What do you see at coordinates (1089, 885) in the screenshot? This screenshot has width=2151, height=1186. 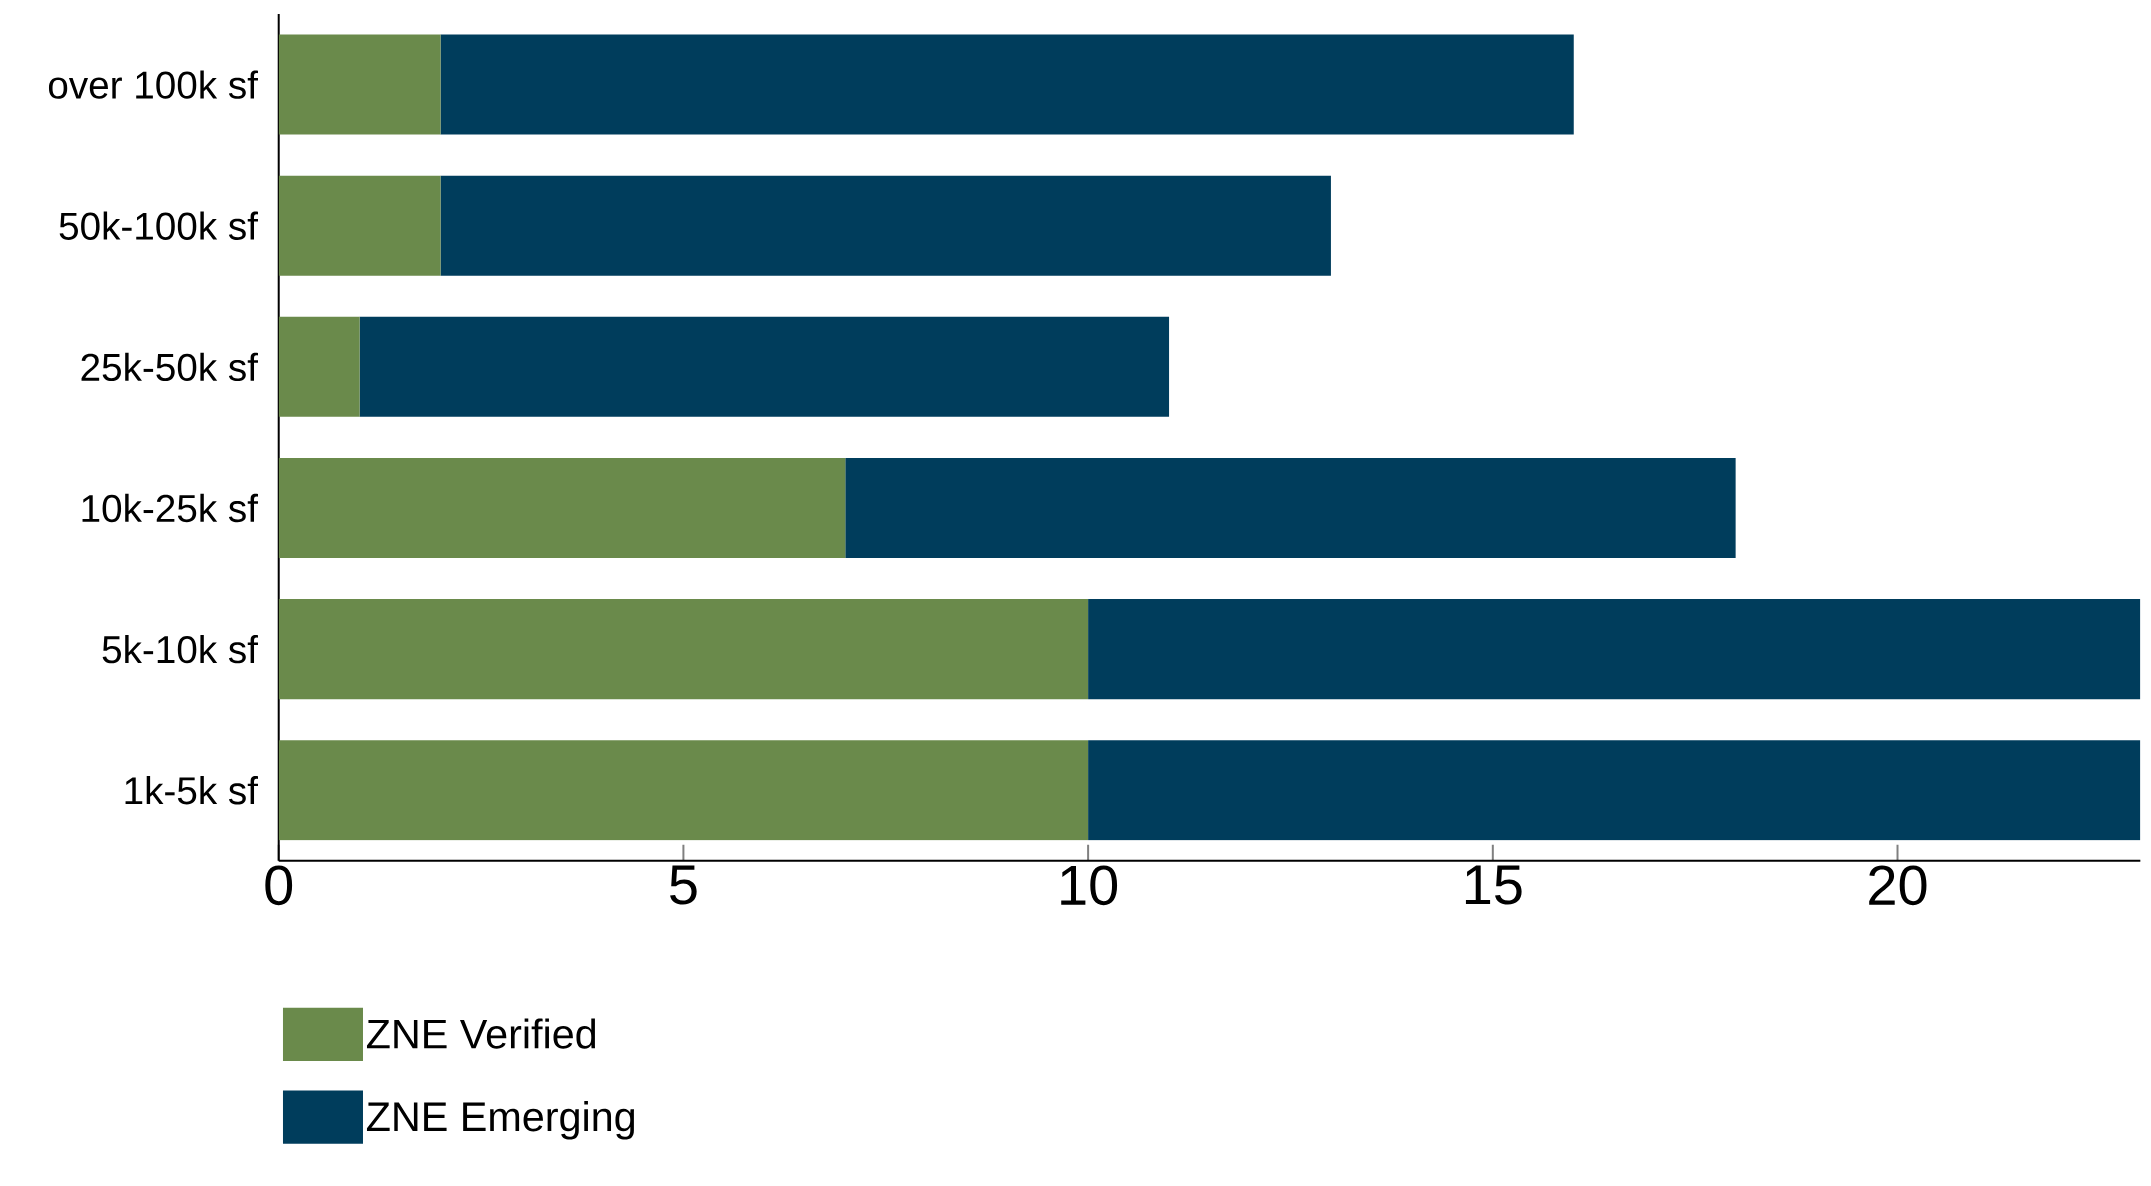 I see `x-tick-label: 10` at bounding box center [1089, 885].